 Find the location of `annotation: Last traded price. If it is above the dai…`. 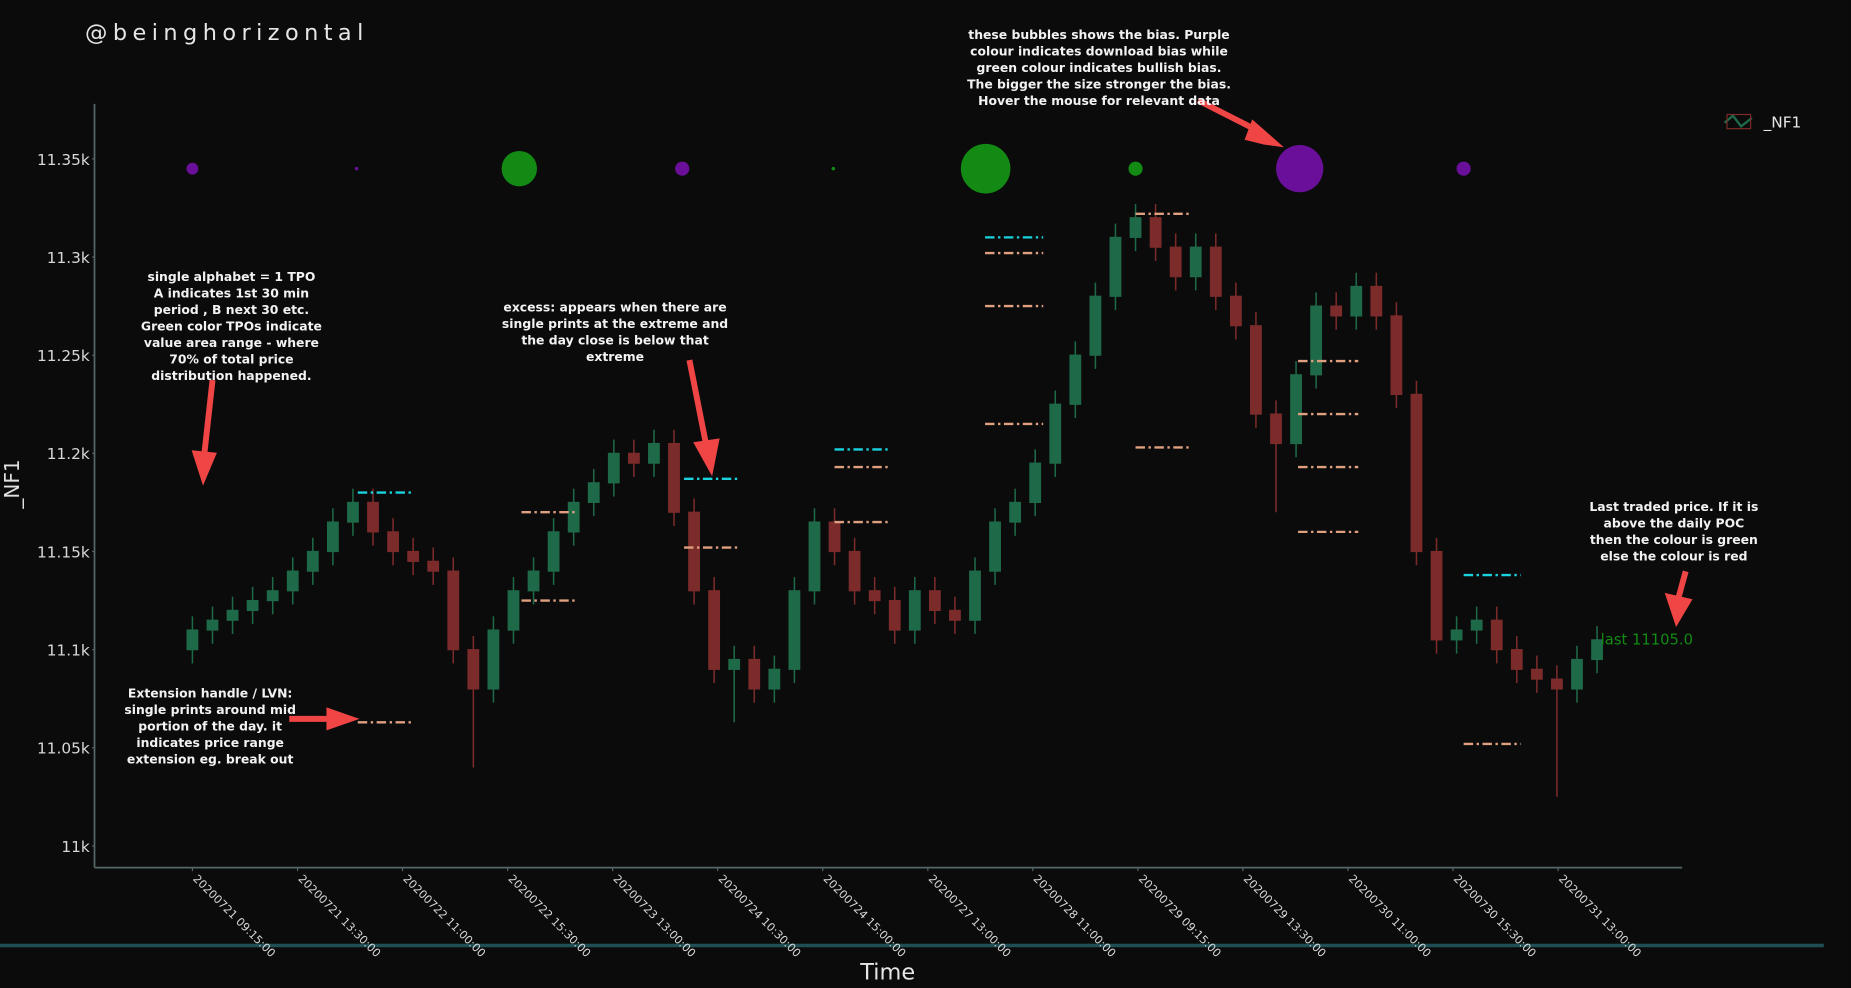

annotation: Last traded price. If it is above the dai… is located at coordinates (1673, 531).